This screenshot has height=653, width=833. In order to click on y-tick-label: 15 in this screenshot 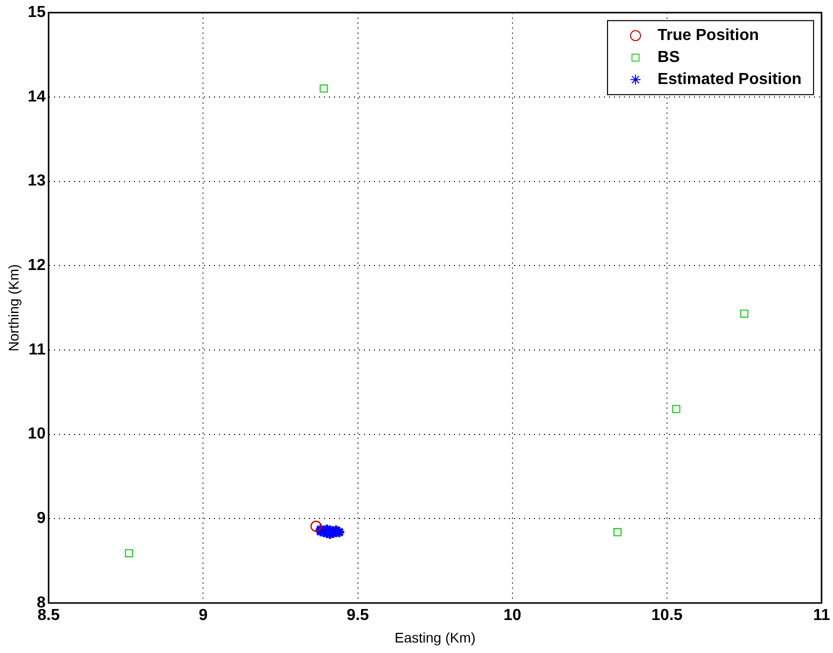, I will do `click(37, 13)`.